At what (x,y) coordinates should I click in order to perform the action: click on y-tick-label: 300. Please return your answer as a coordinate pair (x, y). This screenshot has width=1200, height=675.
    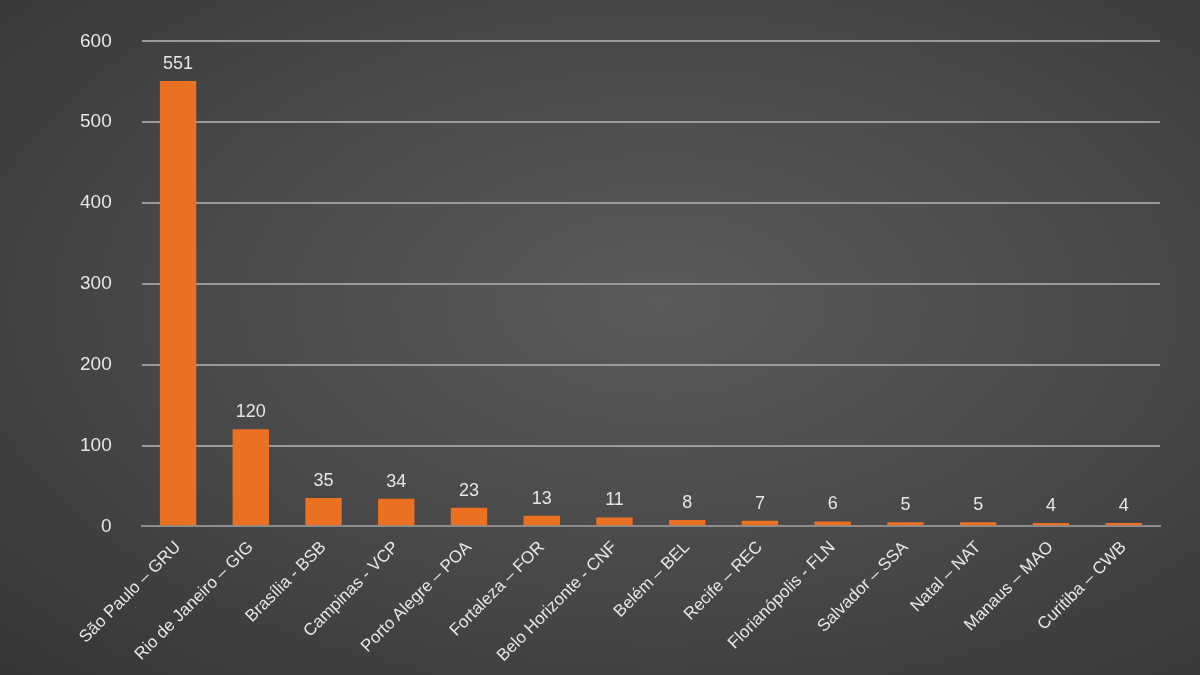
    Looking at the image, I should click on (96, 283).